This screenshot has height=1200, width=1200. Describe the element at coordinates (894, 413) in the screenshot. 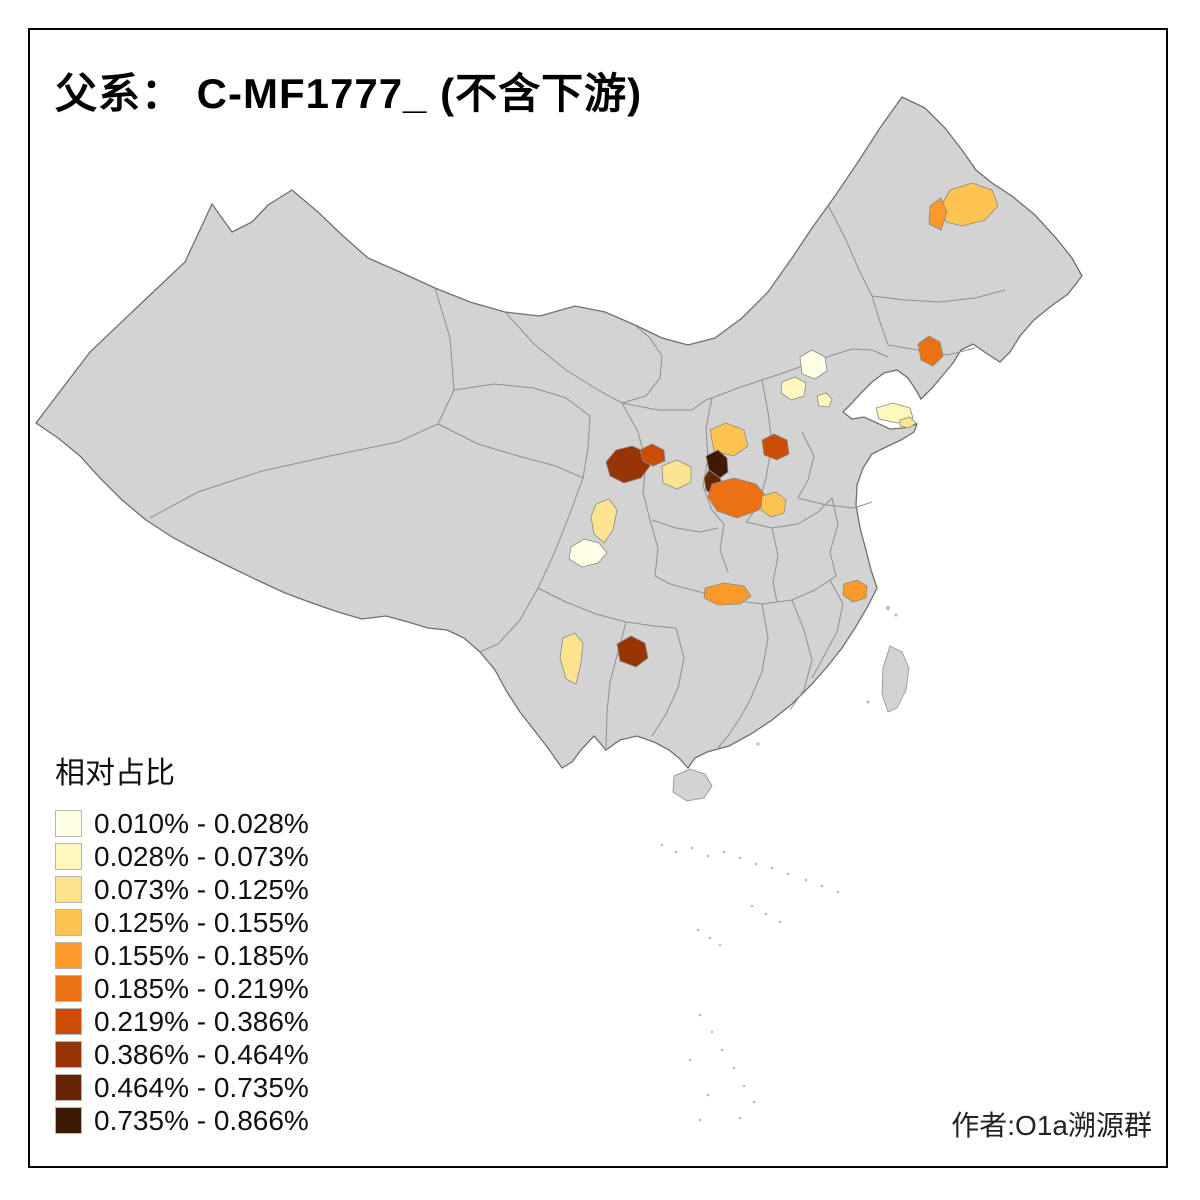

I see `region-shandong-peninsula` at that location.